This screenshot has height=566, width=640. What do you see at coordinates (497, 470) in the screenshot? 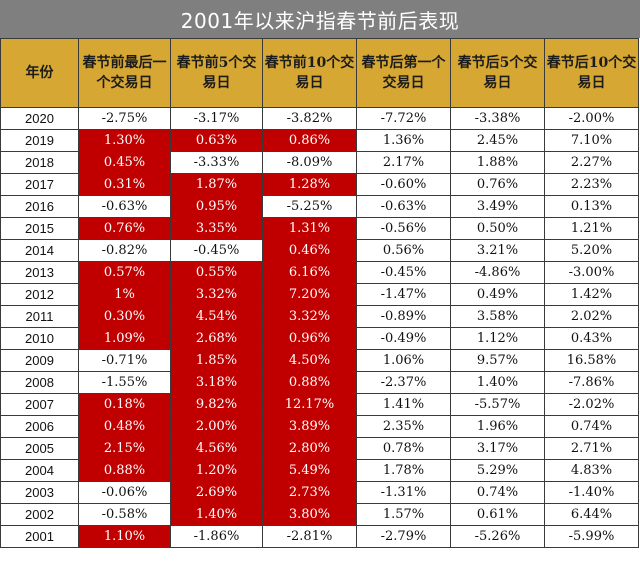
I see `post-5-days-cell: 5.29%` at bounding box center [497, 470].